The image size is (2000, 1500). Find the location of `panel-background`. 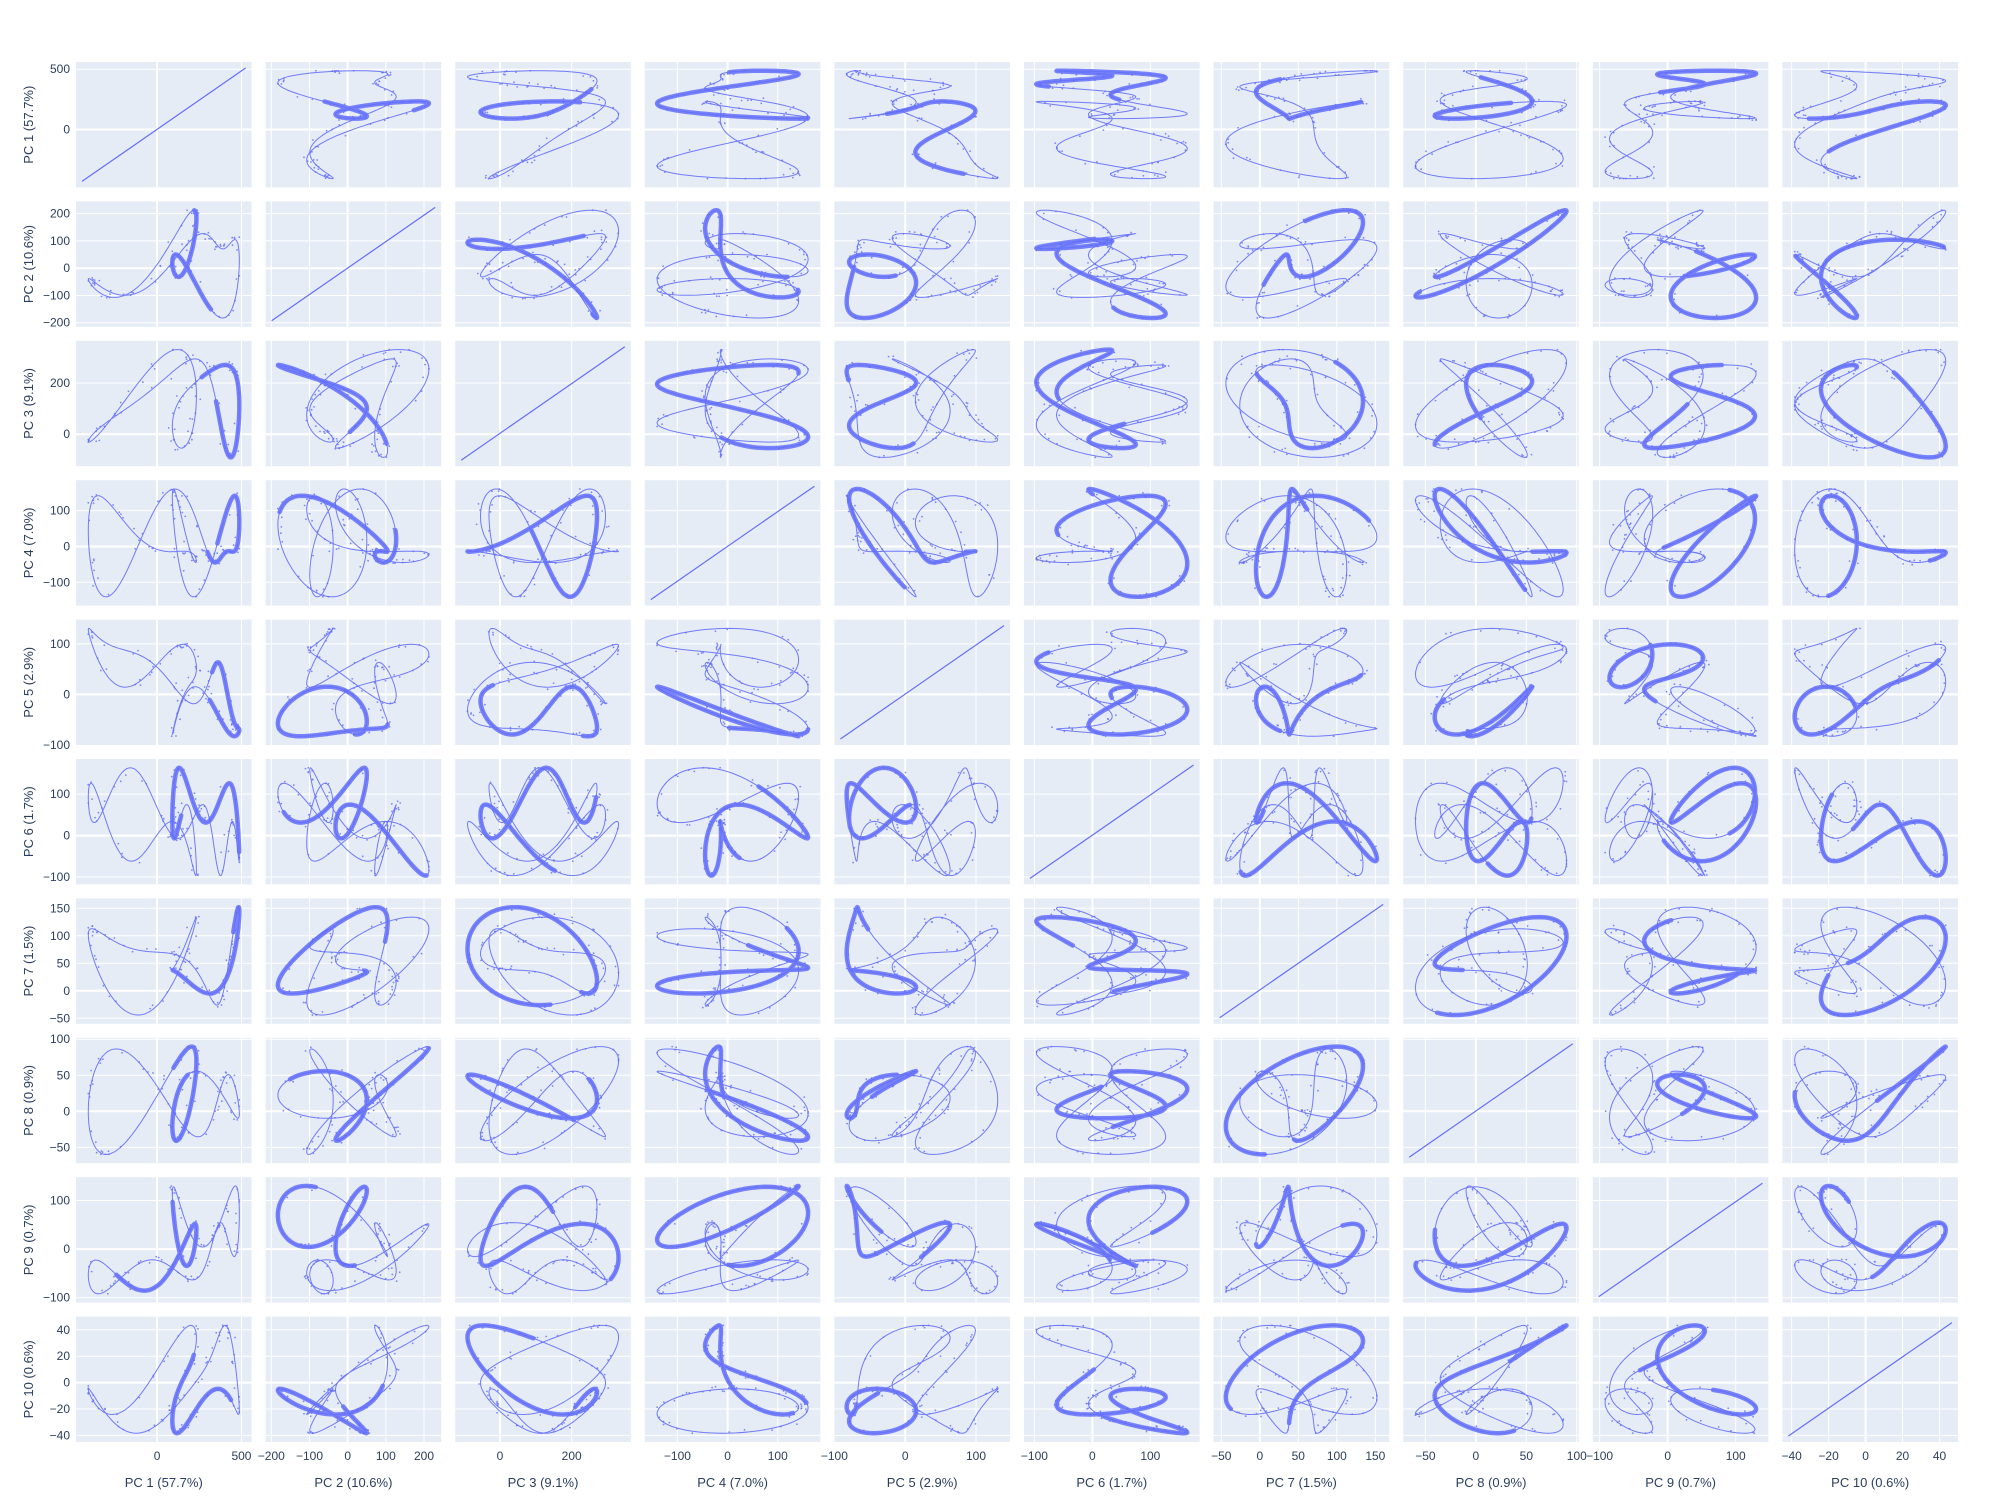

panel-background is located at coordinates (164, 543).